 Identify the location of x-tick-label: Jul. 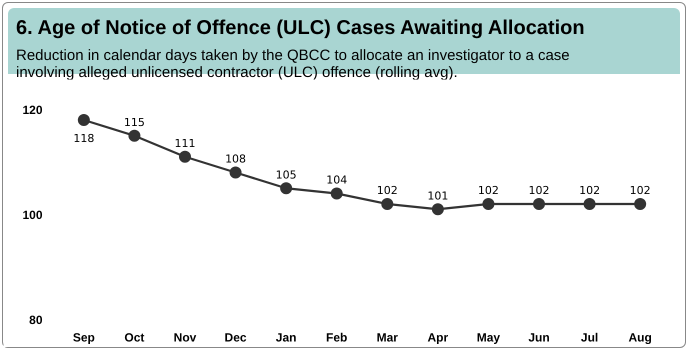
(589, 337).